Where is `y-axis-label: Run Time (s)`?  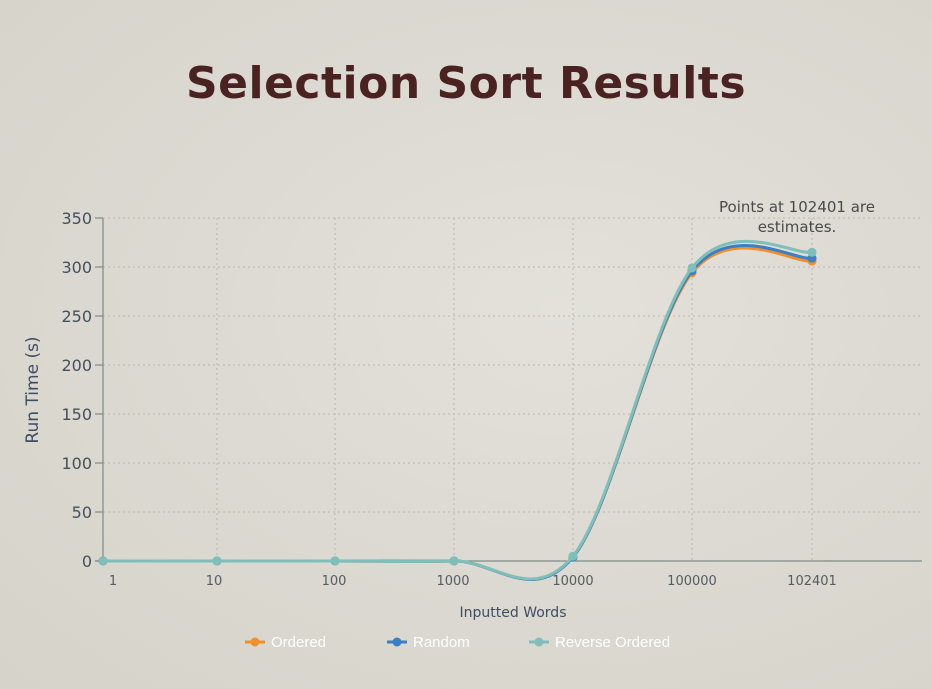
y-axis-label: Run Time (s) is located at coordinates (33, 389).